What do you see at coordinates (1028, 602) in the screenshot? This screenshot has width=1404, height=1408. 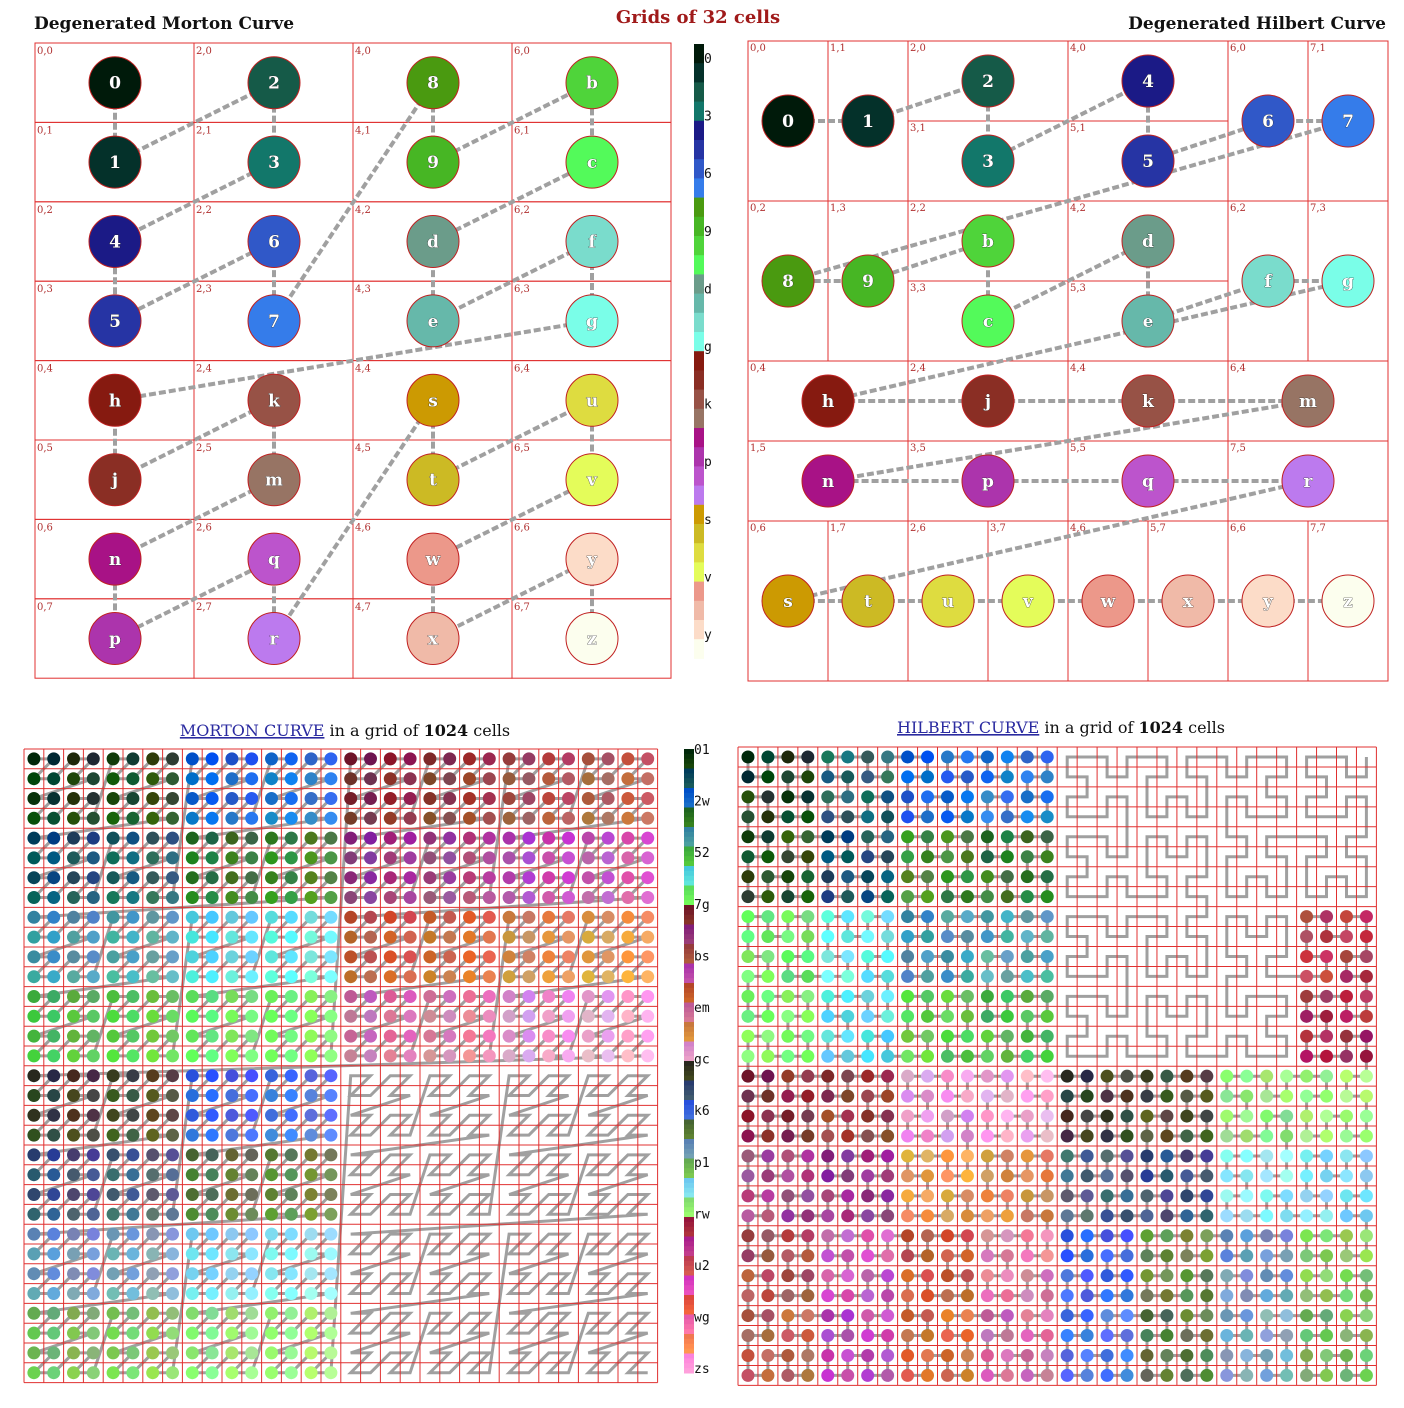 I see `node-label: v` at bounding box center [1028, 602].